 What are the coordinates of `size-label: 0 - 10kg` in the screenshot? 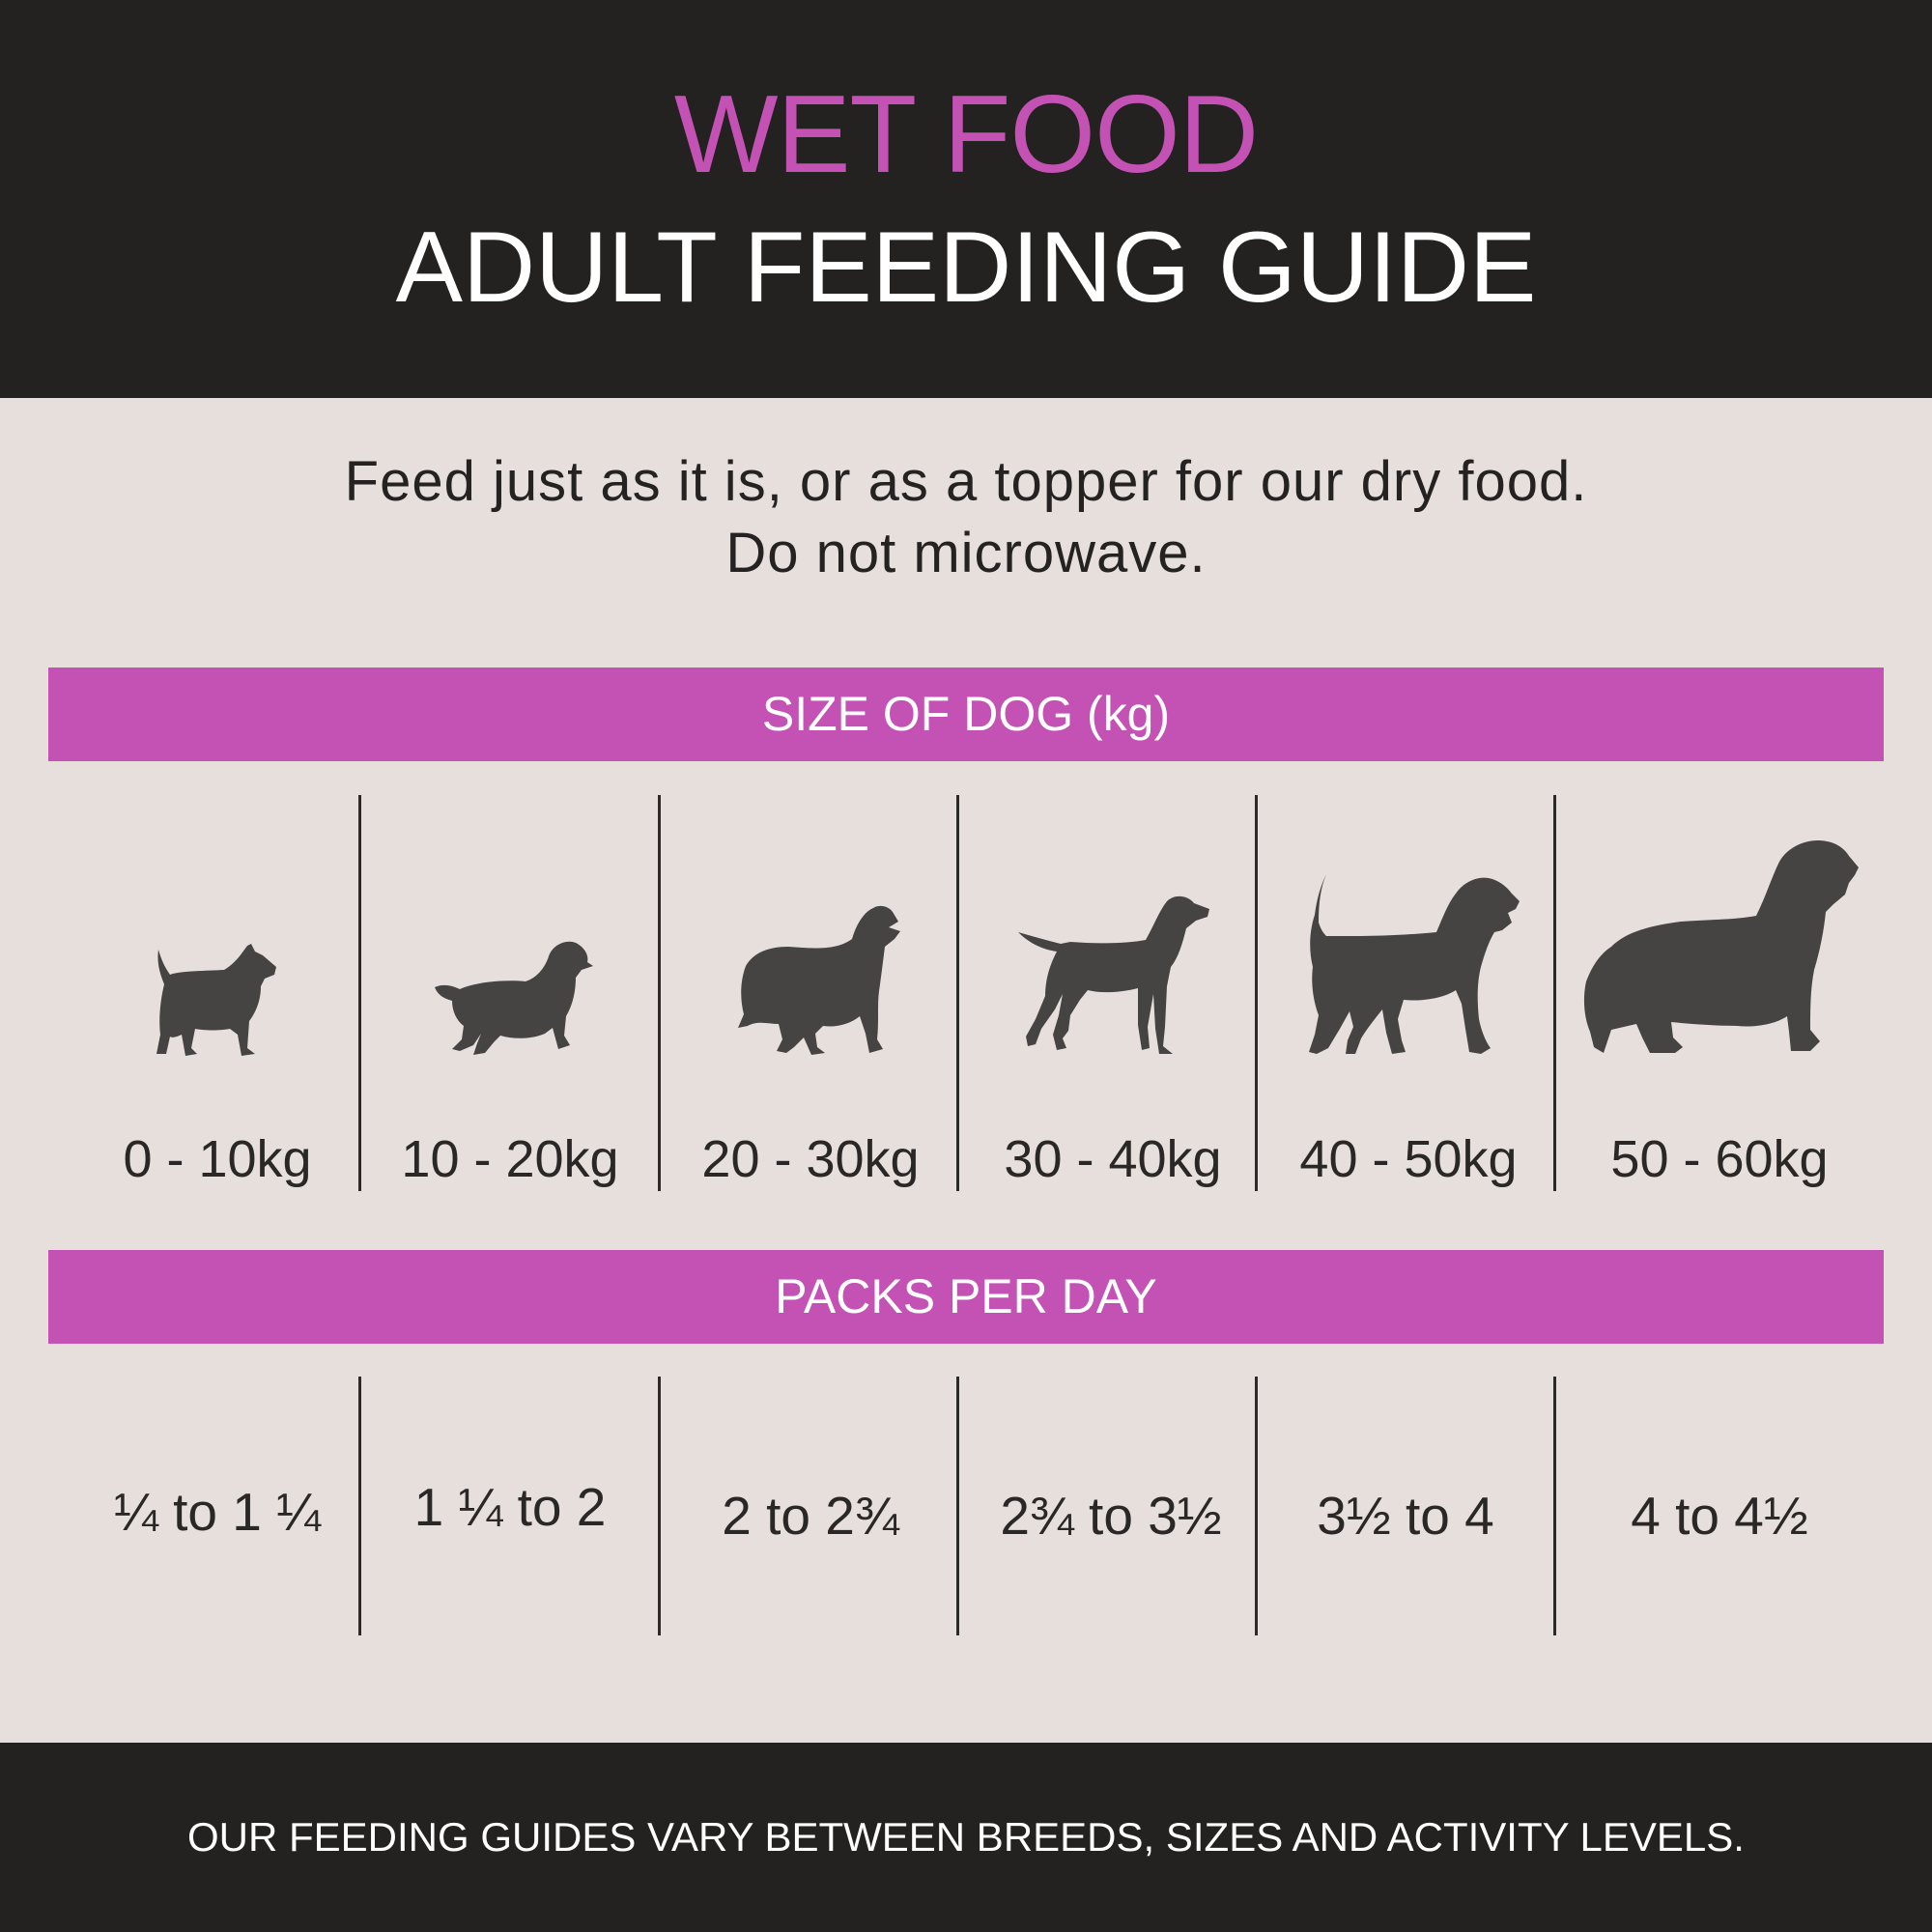 It's located at (217, 1159).